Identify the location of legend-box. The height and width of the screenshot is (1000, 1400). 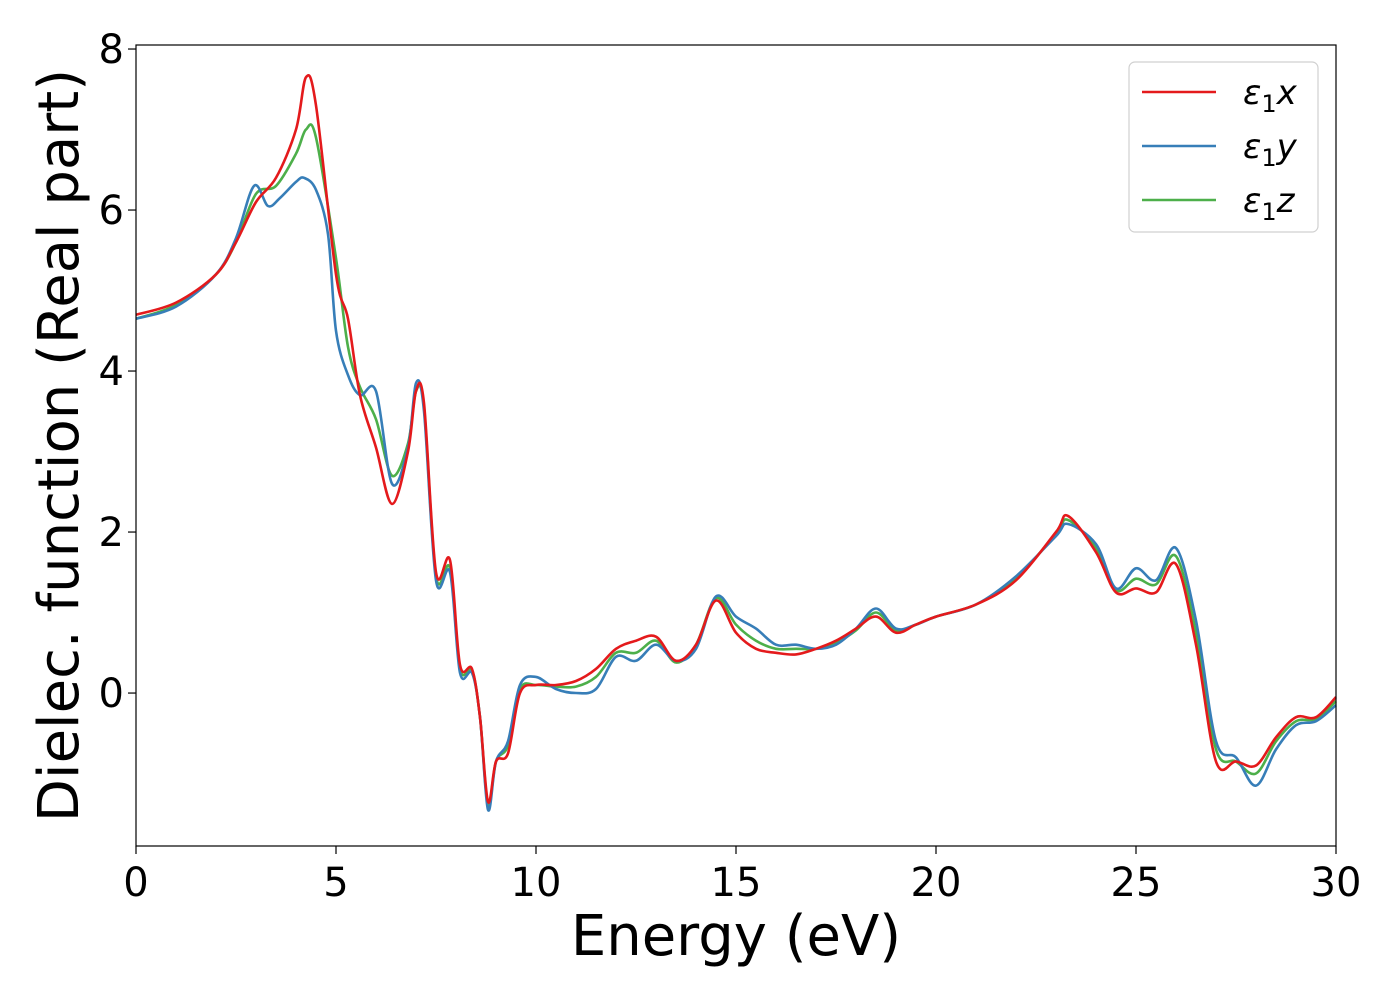
(1223, 147).